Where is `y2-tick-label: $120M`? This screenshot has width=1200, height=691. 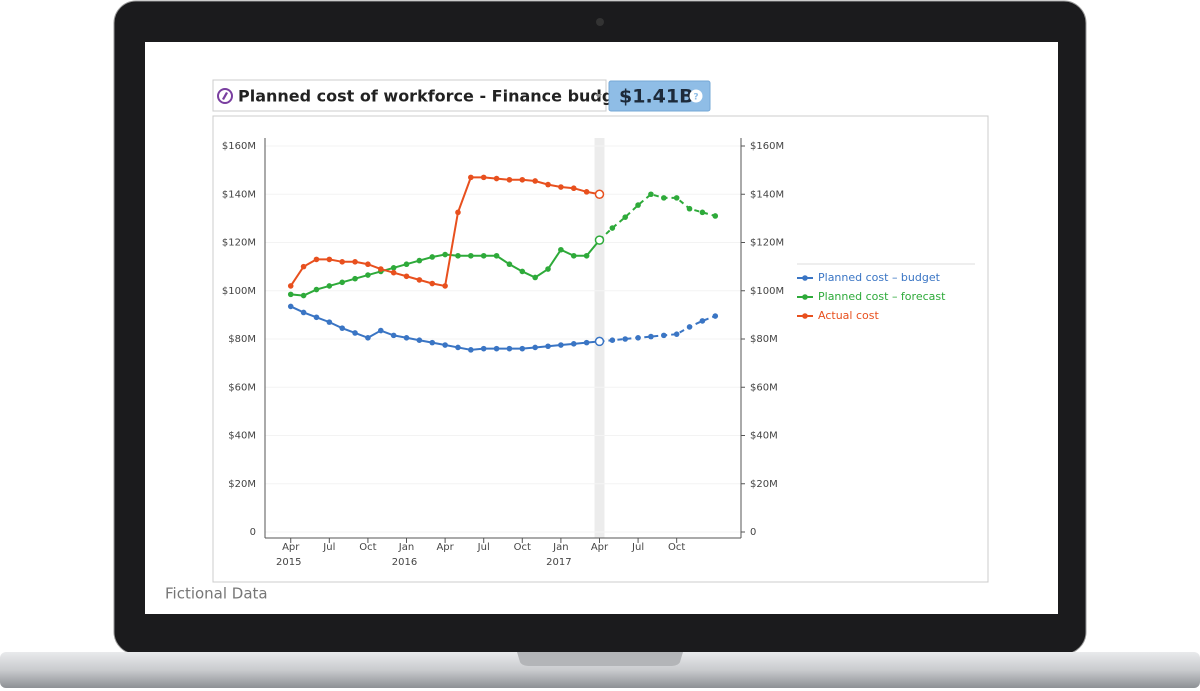 y2-tick-label: $120M is located at coordinates (767, 243).